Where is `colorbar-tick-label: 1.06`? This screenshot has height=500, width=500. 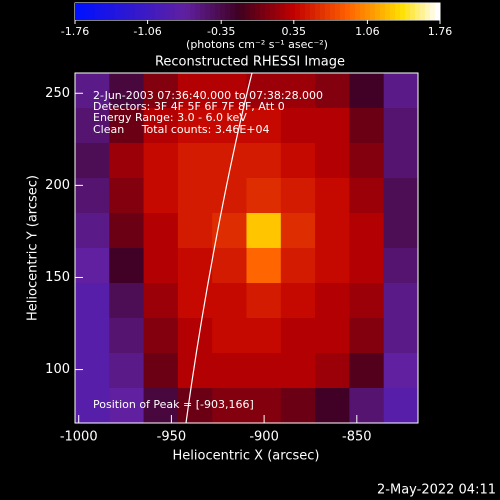
colorbar-tick-label: 1.06 is located at coordinates (367, 31).